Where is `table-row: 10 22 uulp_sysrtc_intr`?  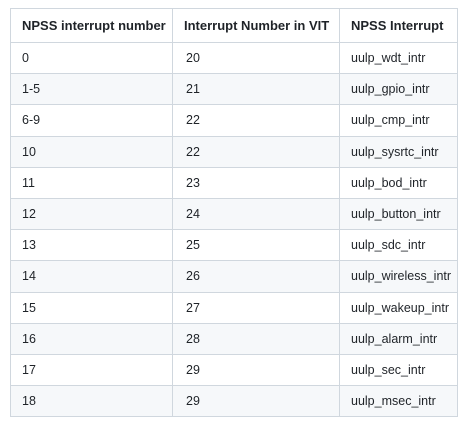 table-row: 10 22 uulp_sysrtc_intr is located at coordinates (234, 151).